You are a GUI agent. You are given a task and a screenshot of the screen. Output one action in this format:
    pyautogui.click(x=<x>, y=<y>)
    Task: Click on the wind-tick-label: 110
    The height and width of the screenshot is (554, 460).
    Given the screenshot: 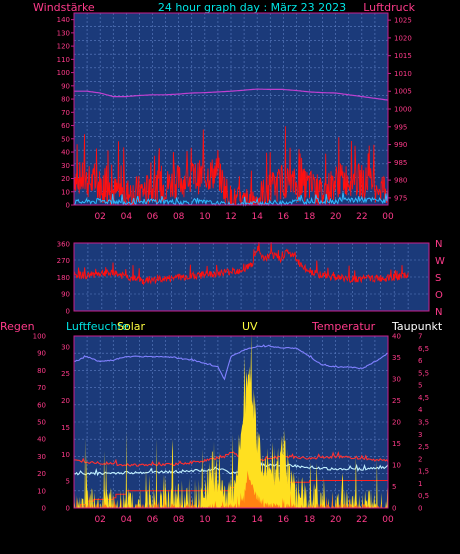 What is the action you would take?
    pyautogui.click(x=63, y=60)
    